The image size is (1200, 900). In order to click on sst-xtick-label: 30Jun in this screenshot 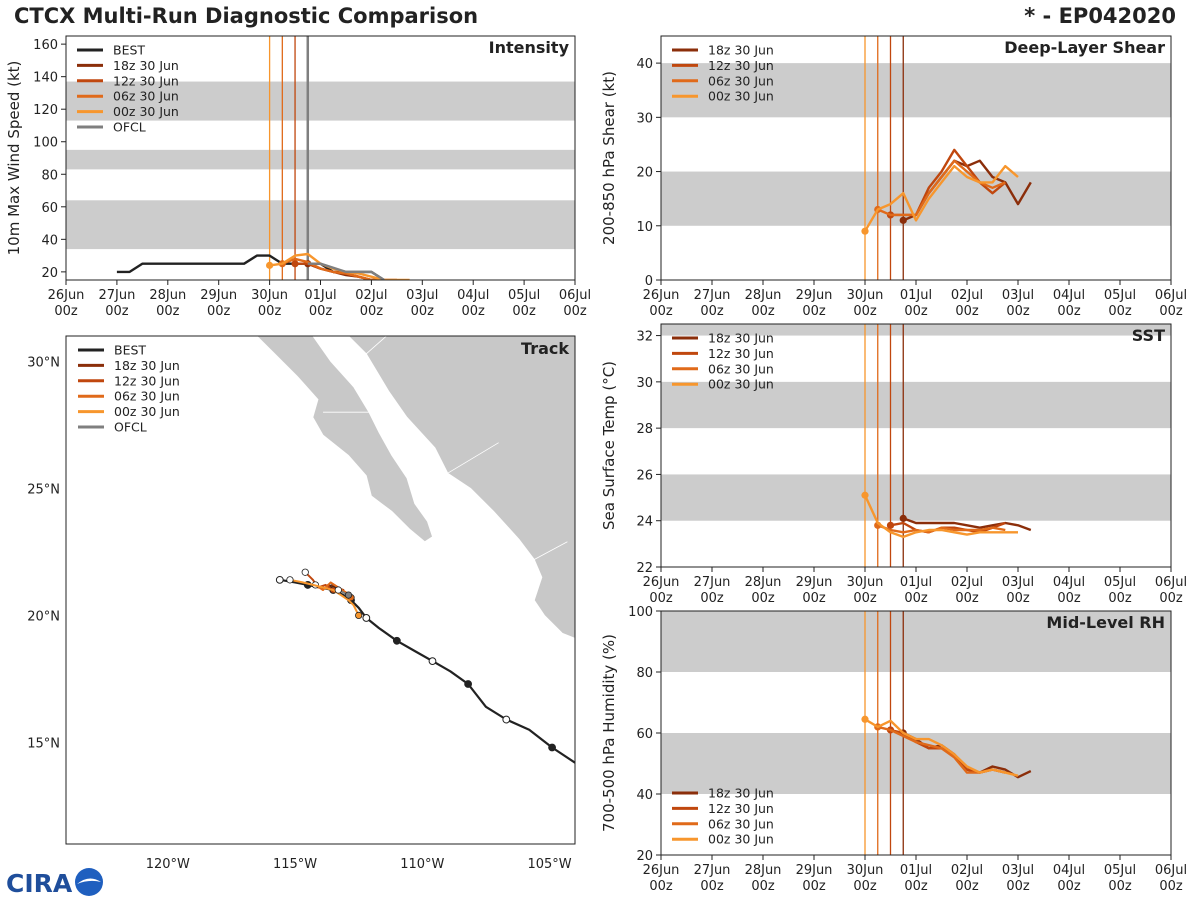, I will do `click(865, 582)`.